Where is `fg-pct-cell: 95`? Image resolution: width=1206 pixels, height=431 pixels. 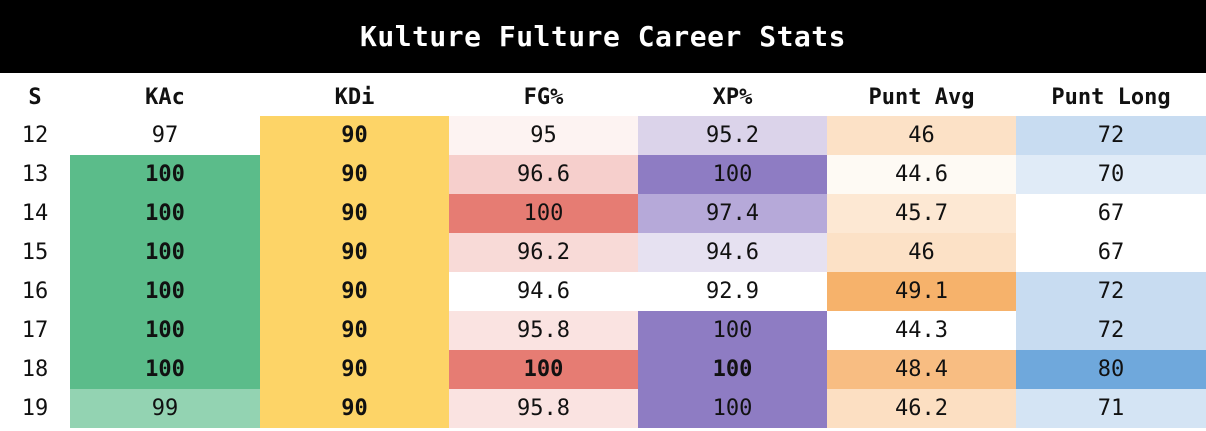 fg-pct-cell: 95 is located at coordinates (543, 135).